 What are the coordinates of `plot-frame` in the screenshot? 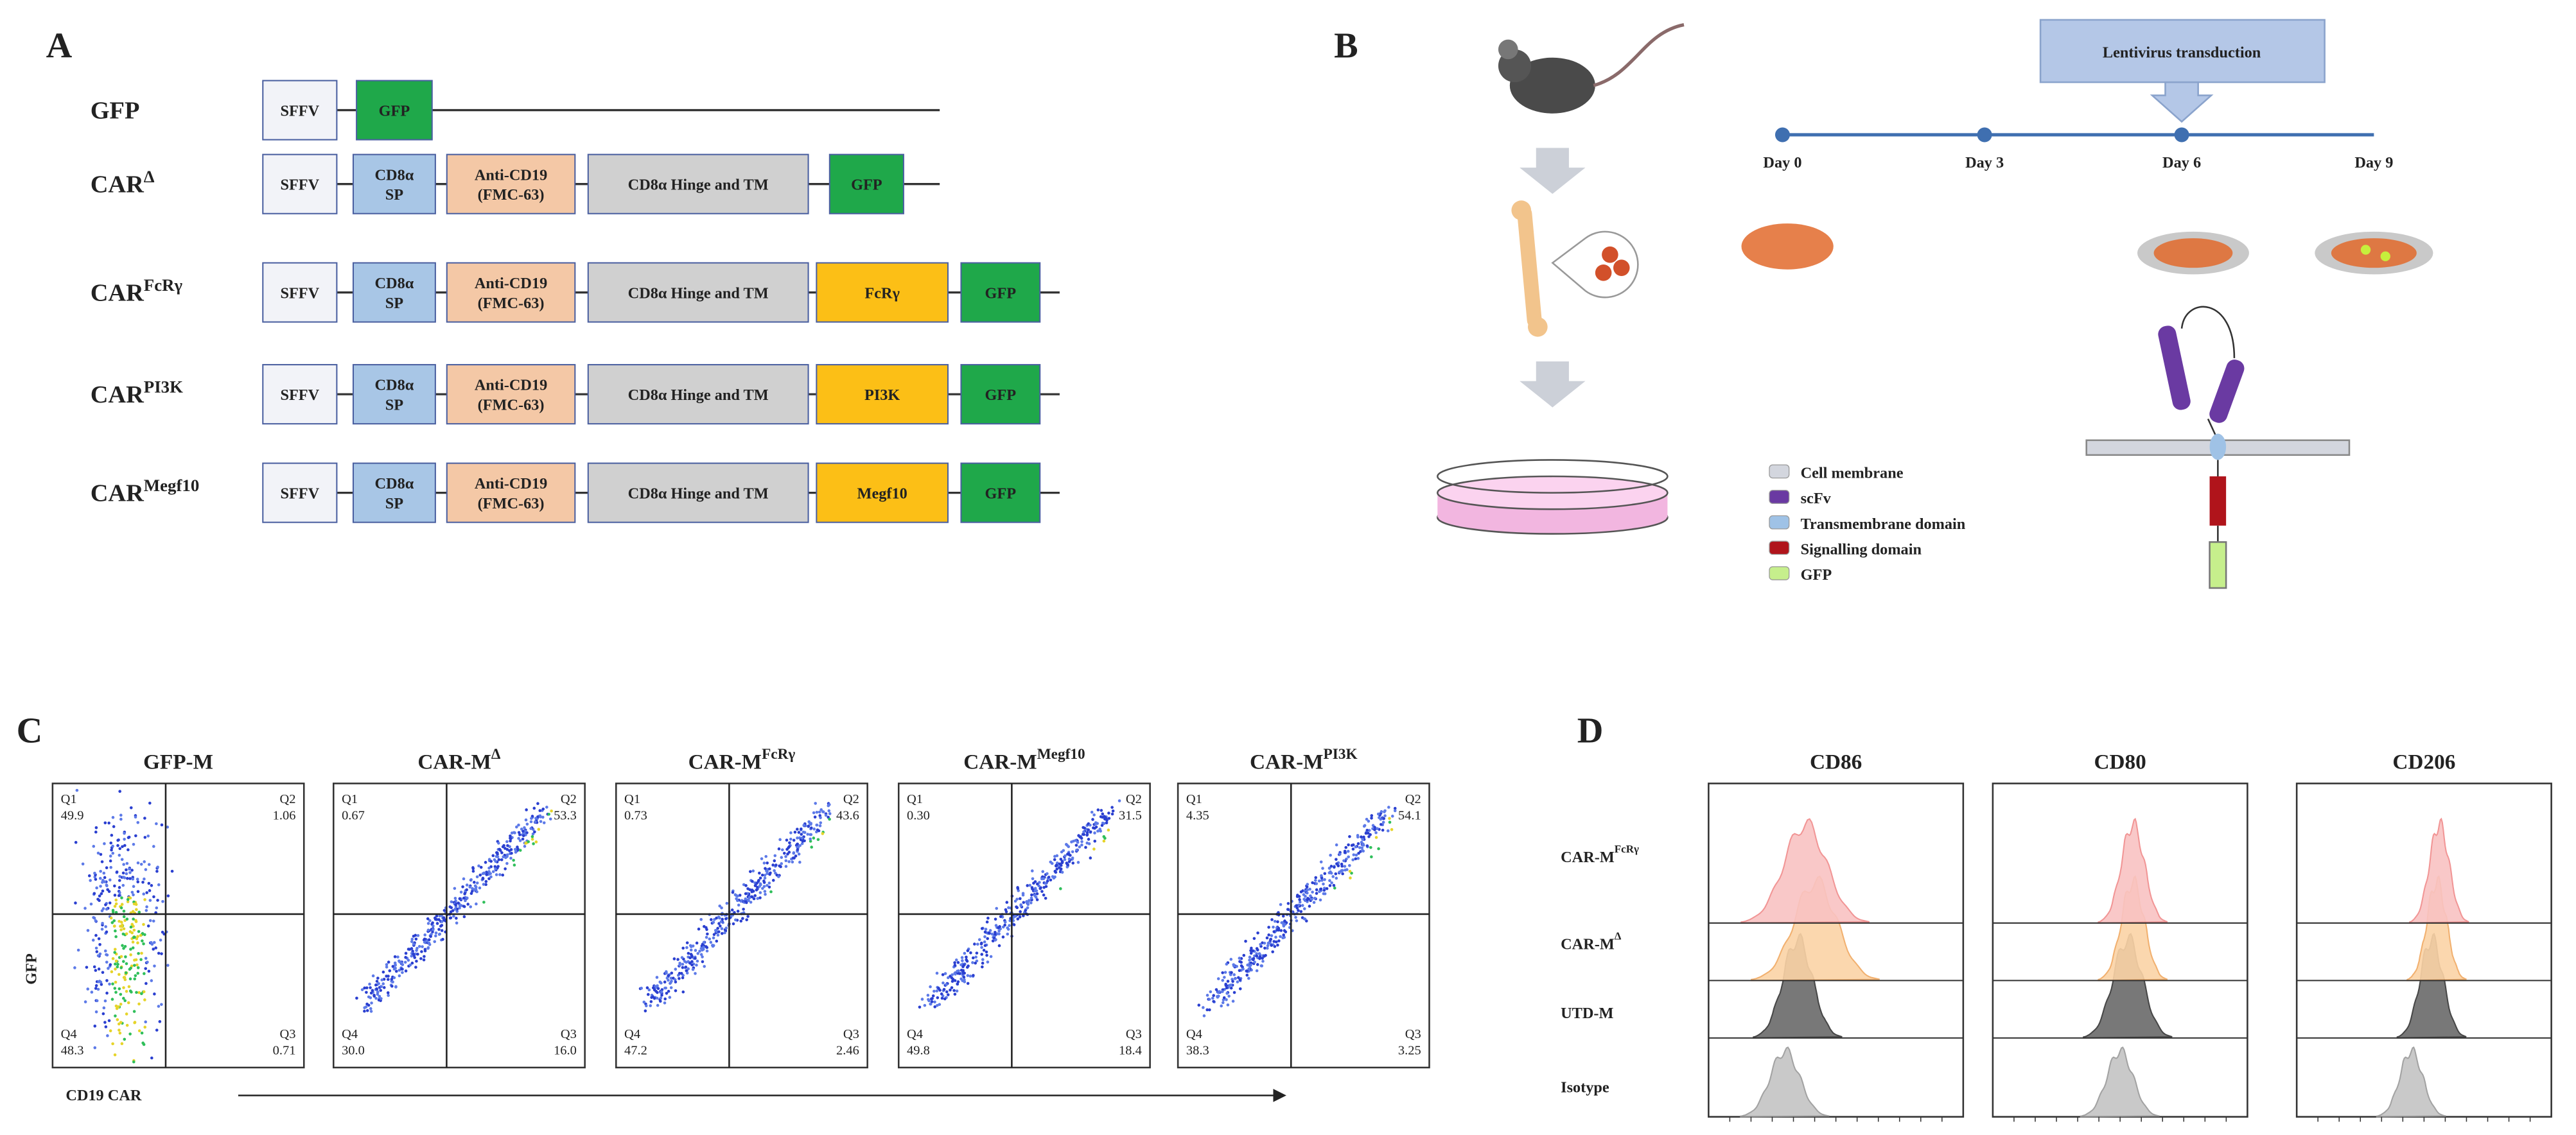 It's located at (1303, 926).